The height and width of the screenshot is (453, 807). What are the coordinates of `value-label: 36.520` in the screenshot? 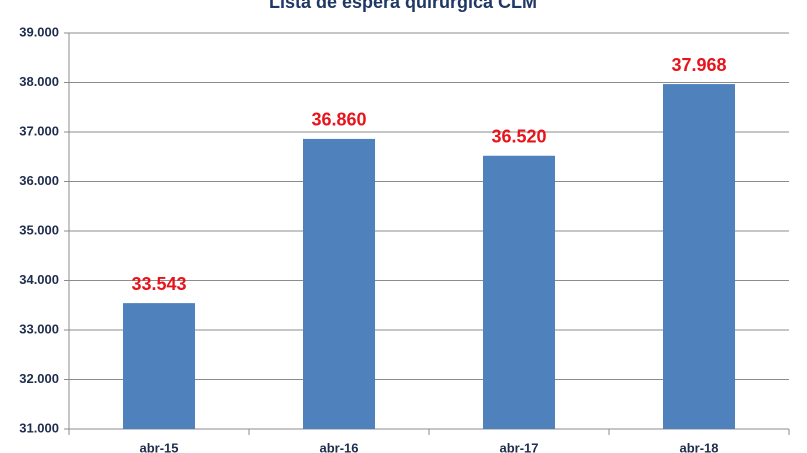 It's located at (518, 137).